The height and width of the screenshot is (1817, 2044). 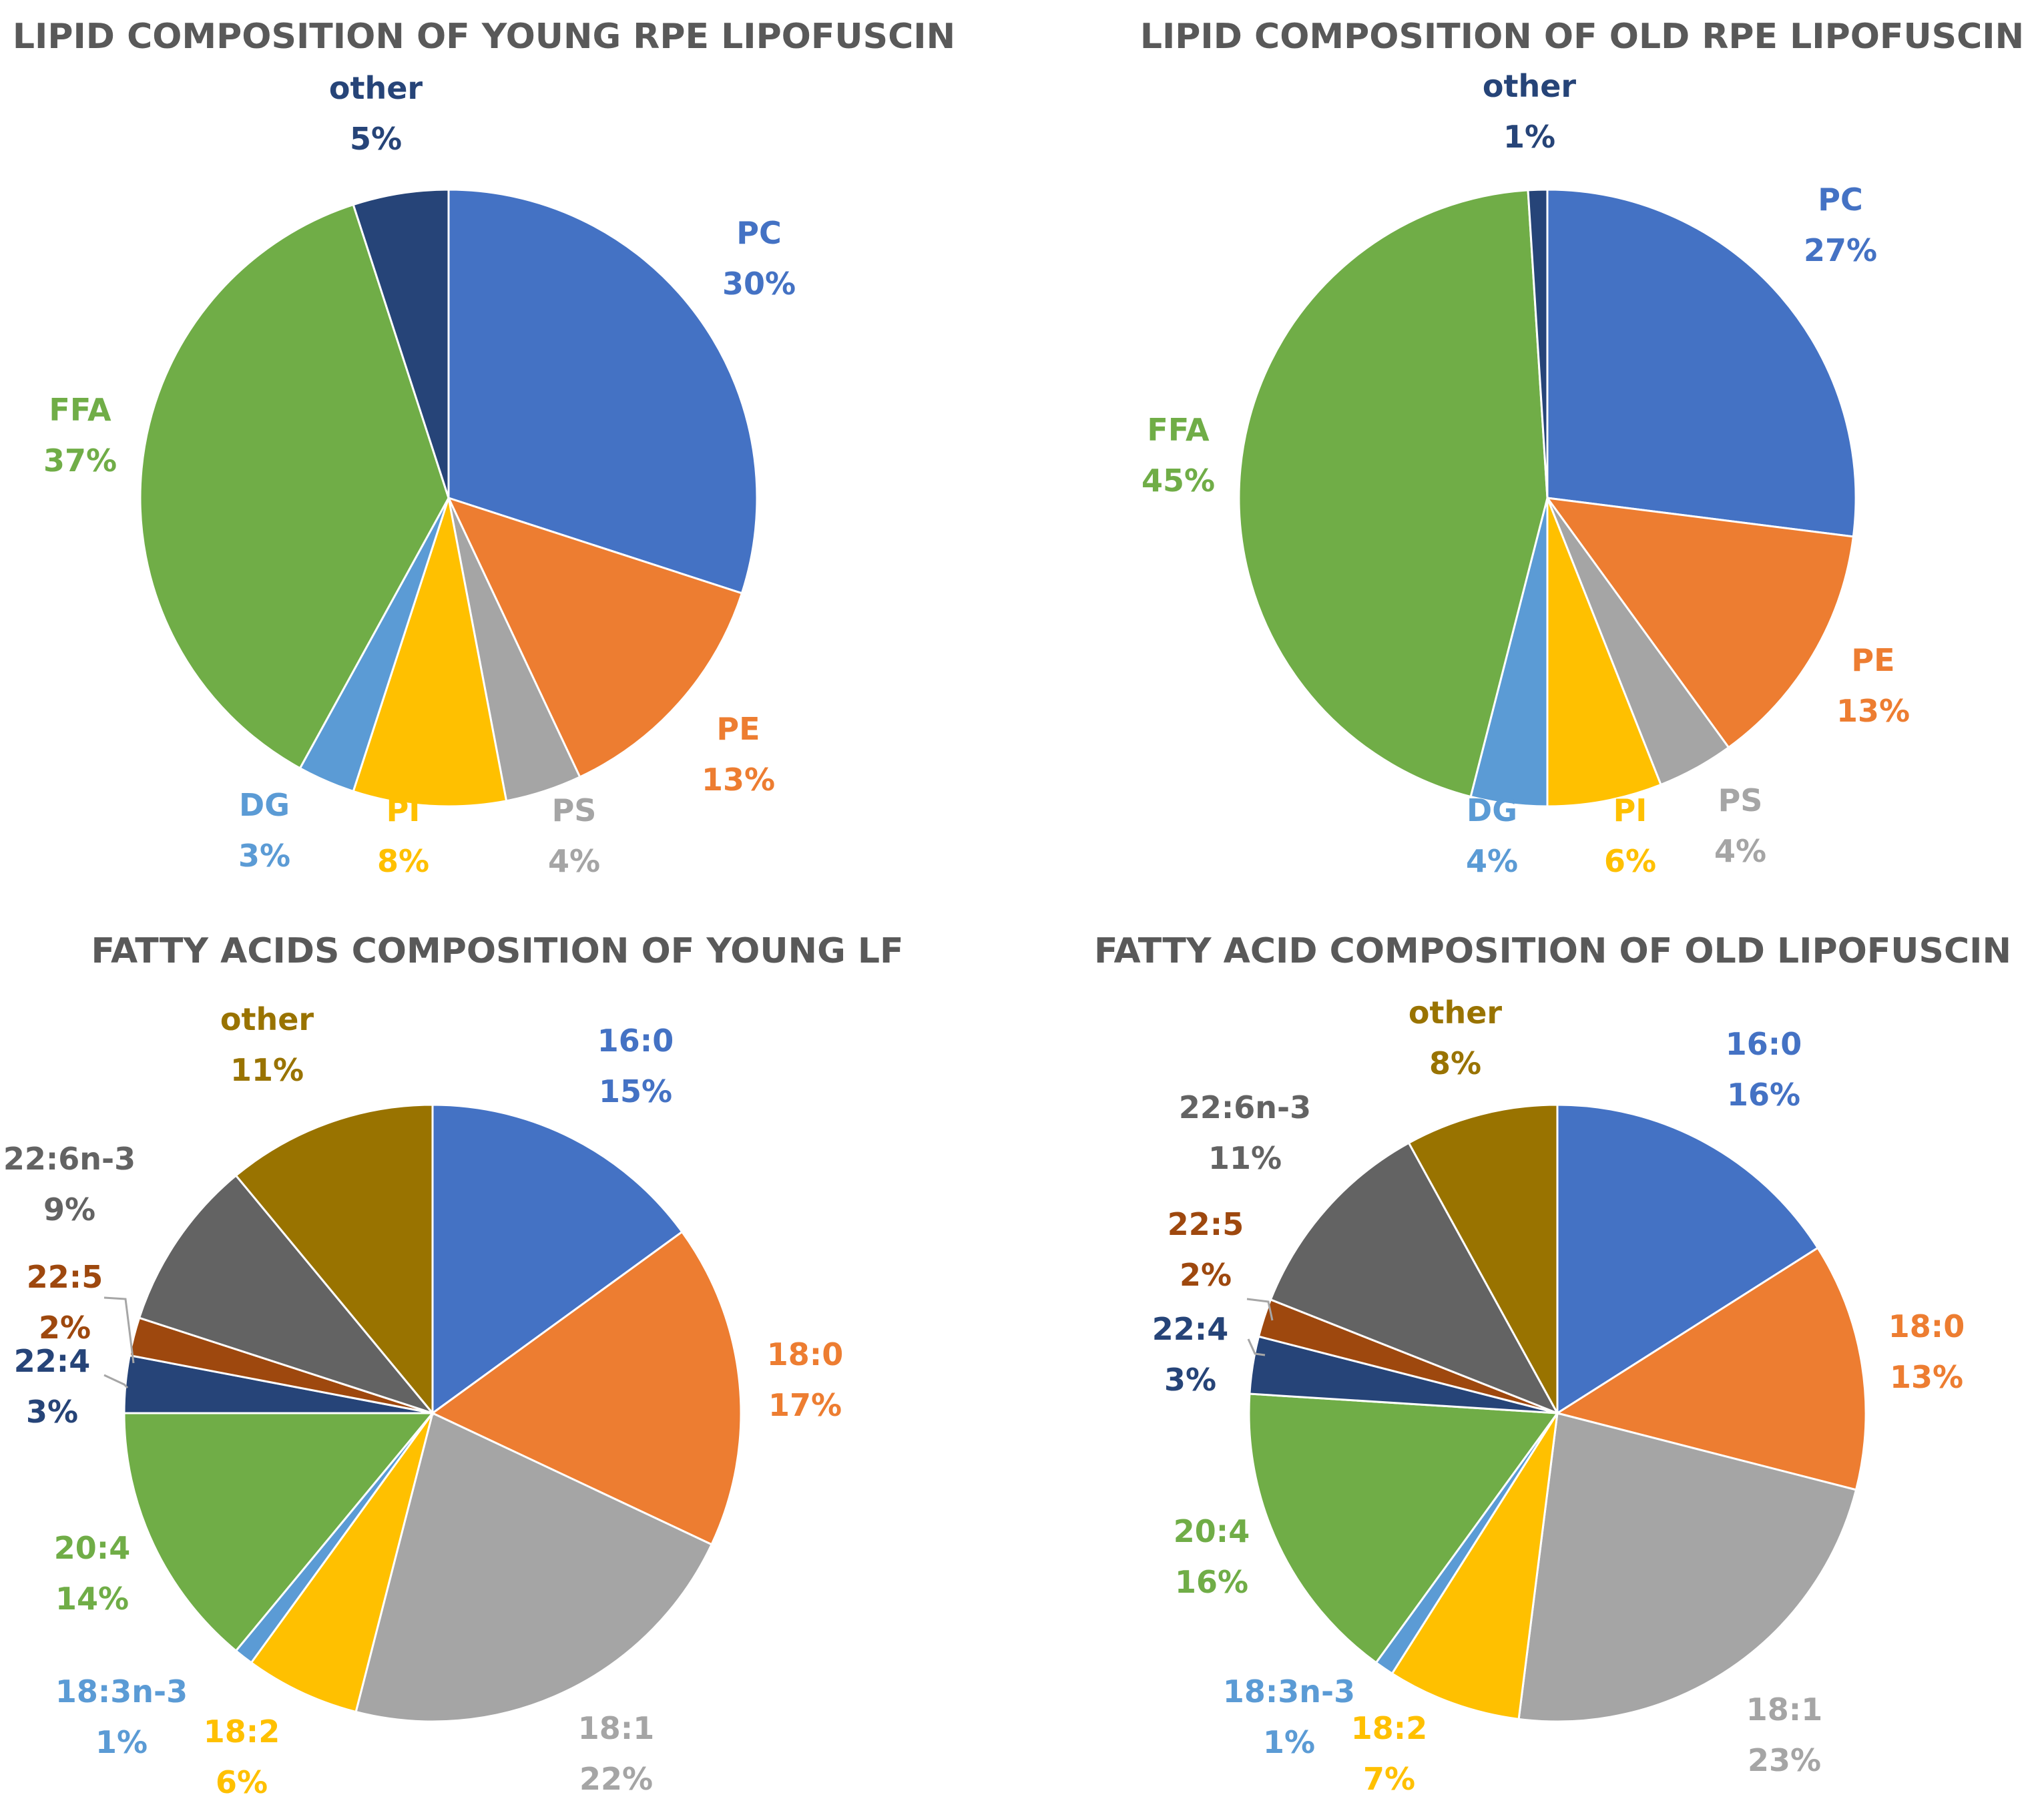 What do you see at coordinates (1389, 1779) in the screenshot?
I see `data-label-value-18-2: 7%` at bounding box center [1389, 1779].